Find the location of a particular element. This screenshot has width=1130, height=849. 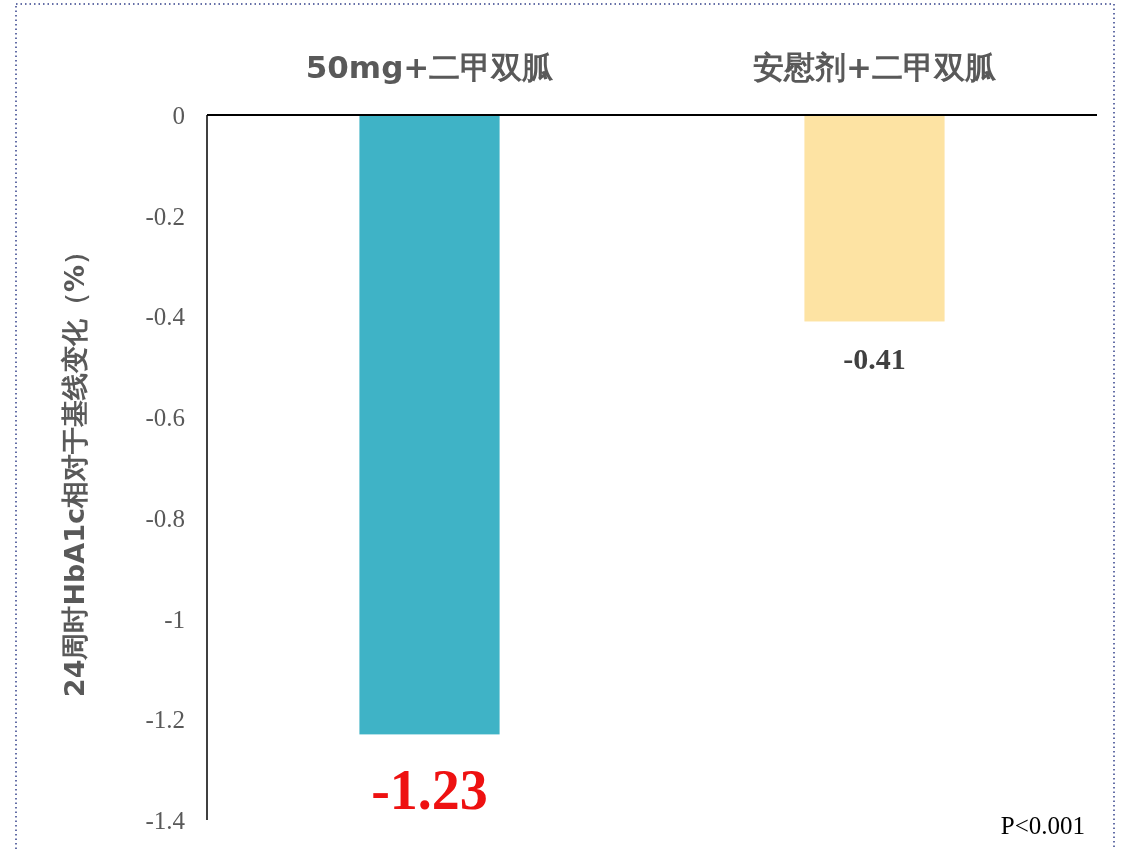

y-tick-label: -0.2 is located at coordinates (165, 216).